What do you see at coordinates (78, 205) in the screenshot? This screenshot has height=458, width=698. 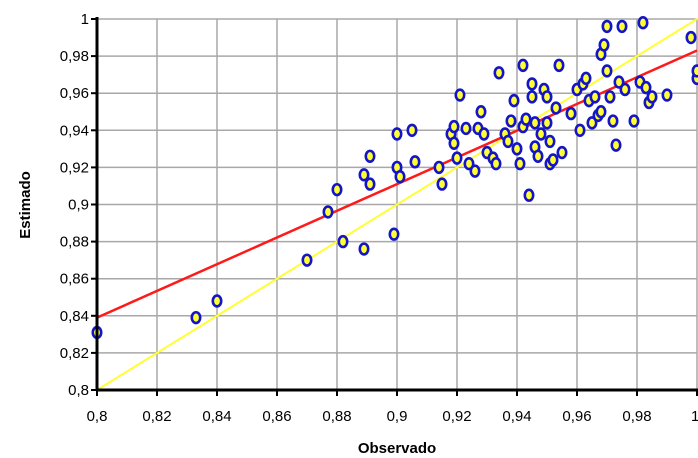 I see `y-tick-label: 0,9` at bounding box center [78, 205].